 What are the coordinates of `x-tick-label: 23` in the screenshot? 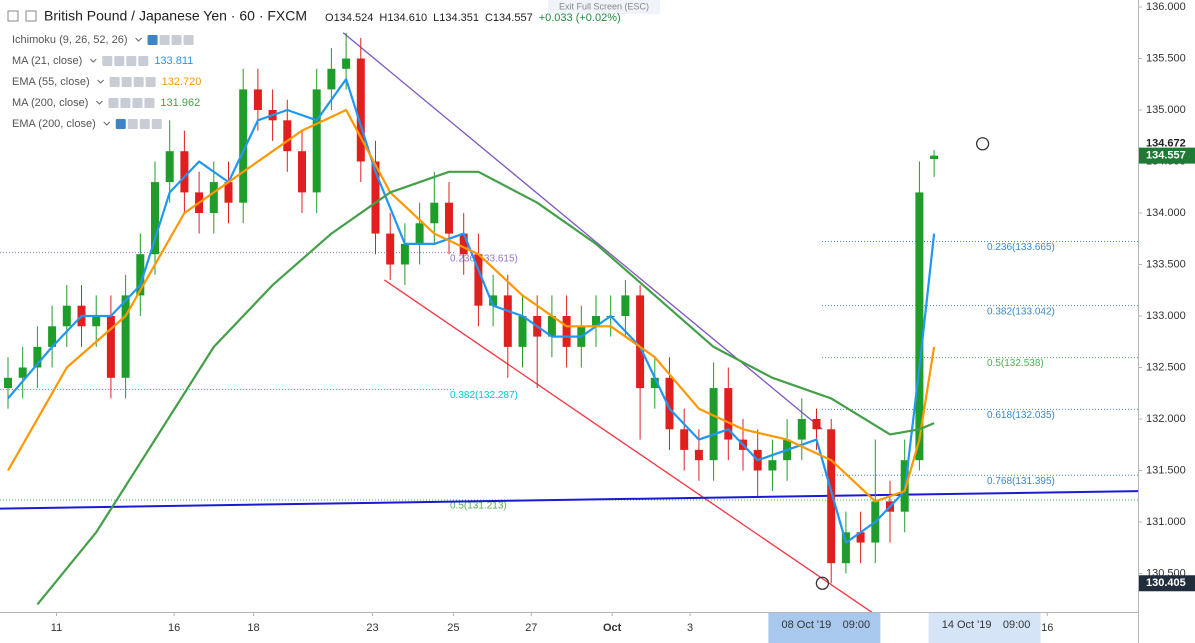 It's located at (372, 628).